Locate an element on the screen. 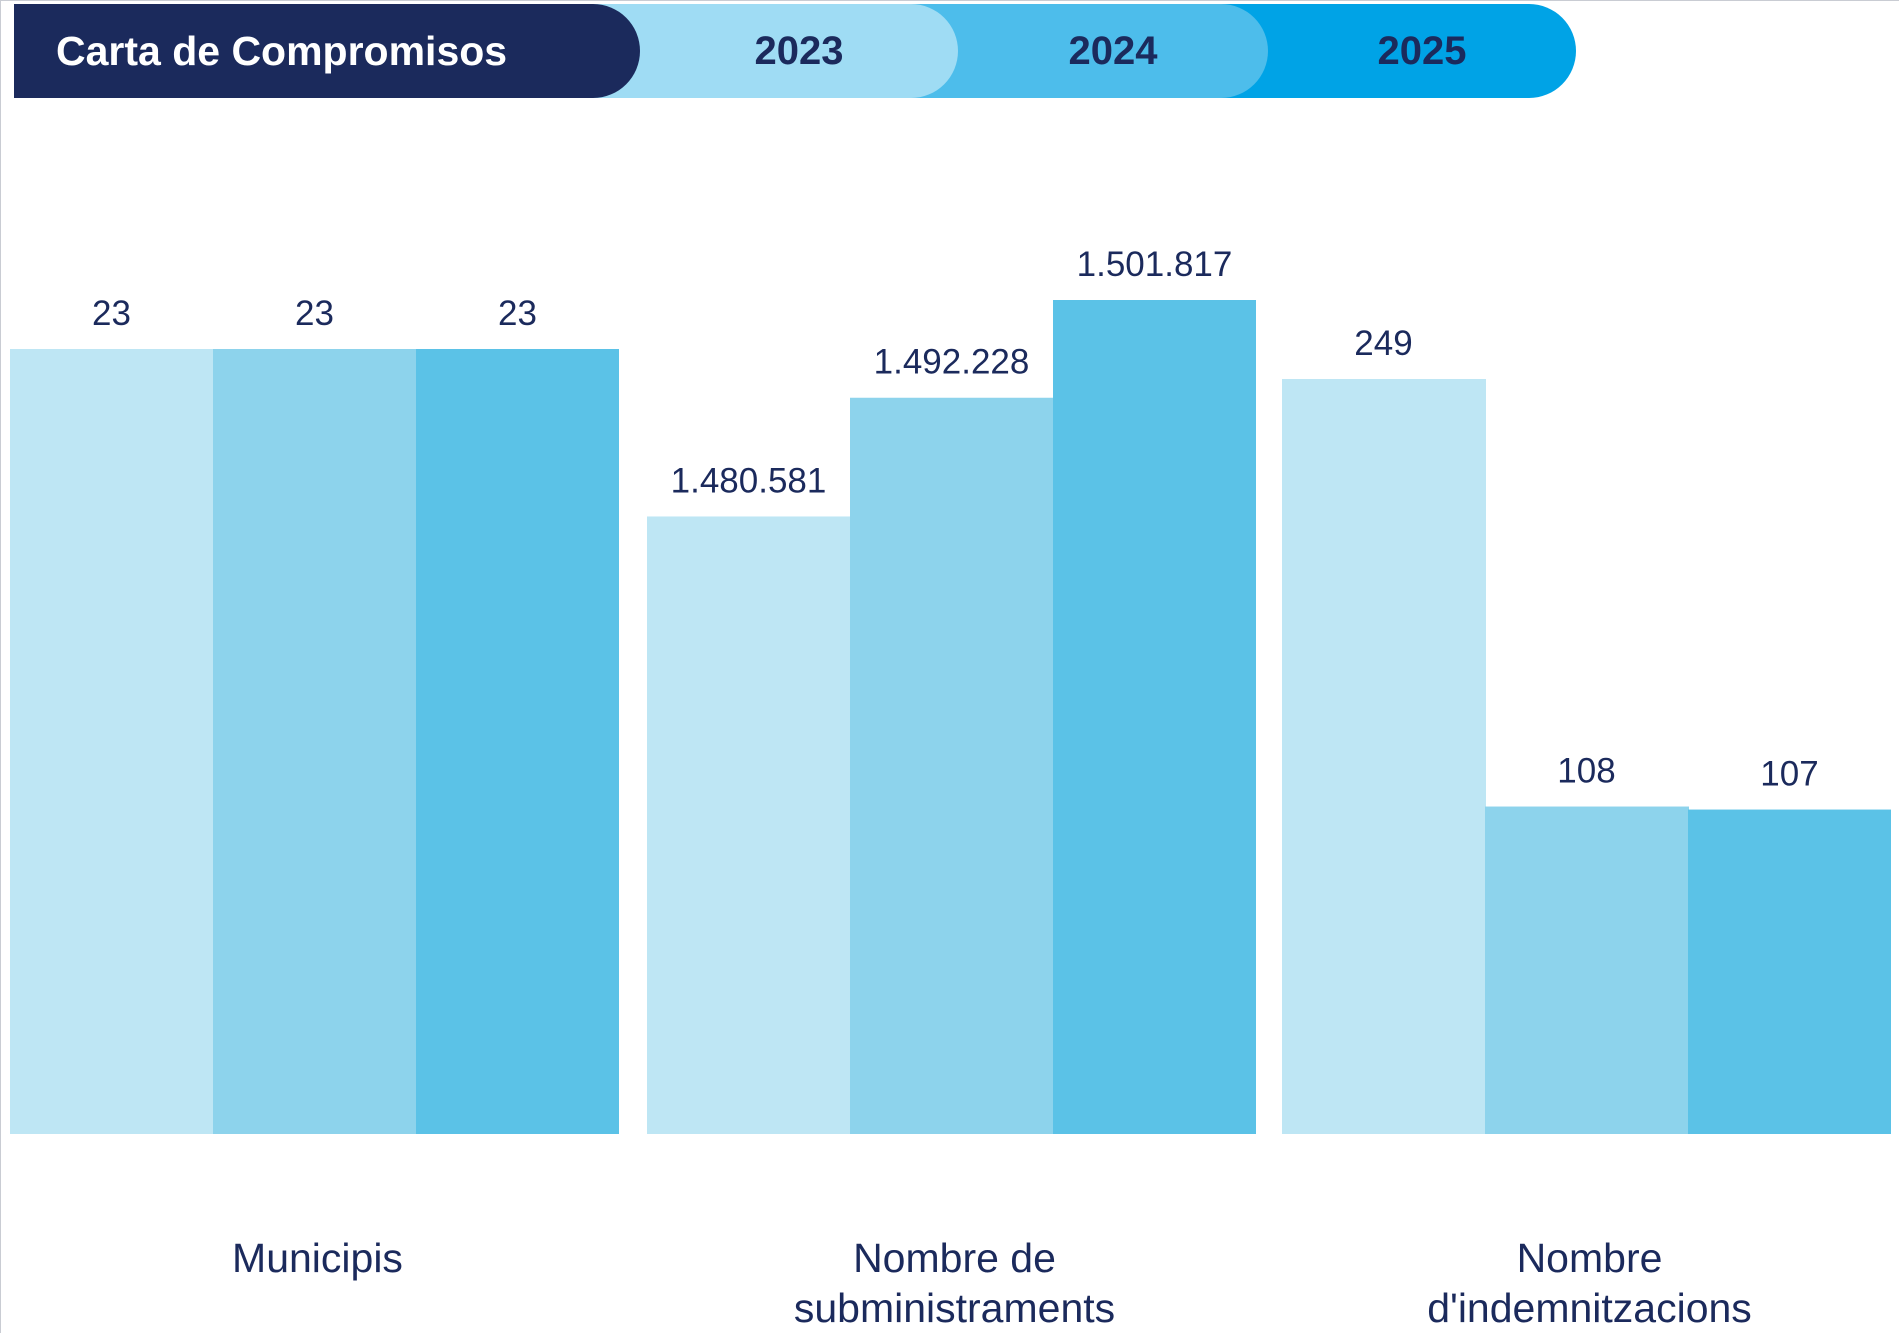 The height and width of the screenshot is (1334, 1900). bar-2024-cat1 is located at coordinates (952, 765).